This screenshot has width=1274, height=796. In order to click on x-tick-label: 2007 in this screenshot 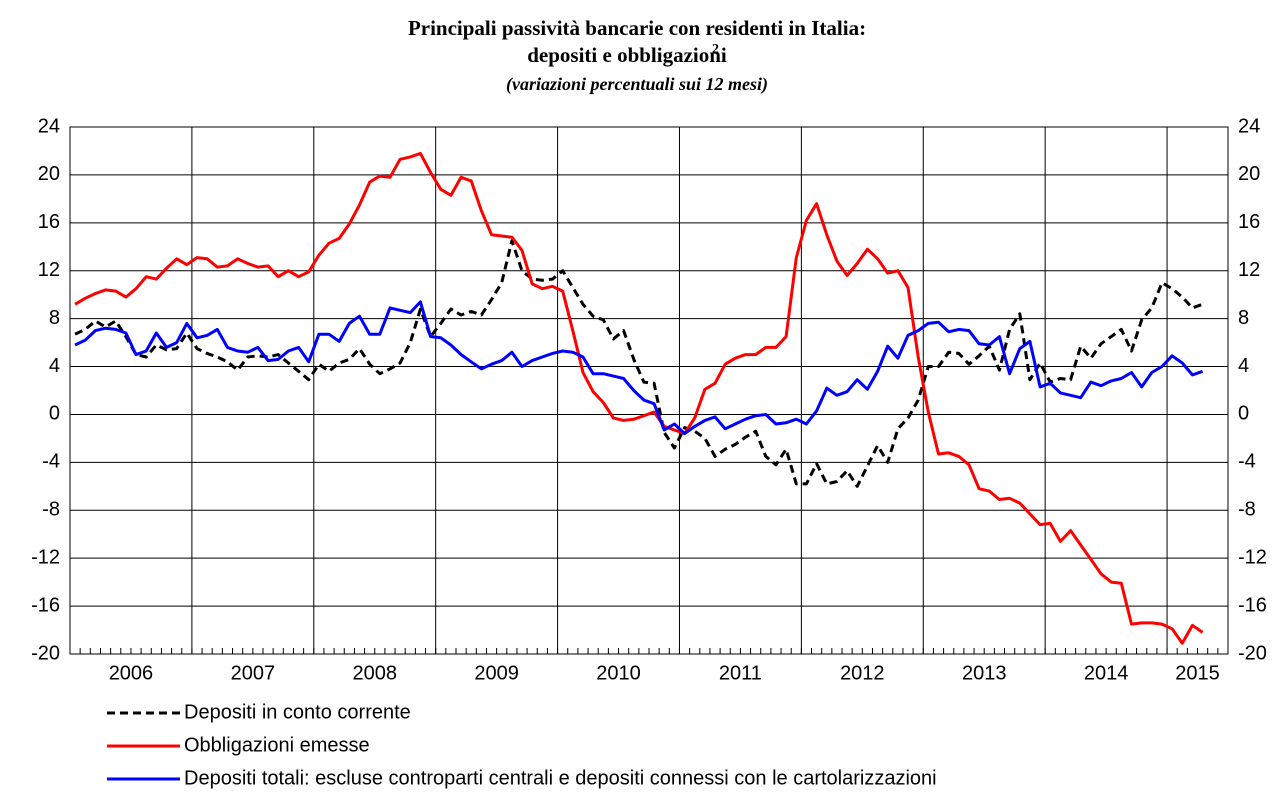, I will do `click(253, 673)`.